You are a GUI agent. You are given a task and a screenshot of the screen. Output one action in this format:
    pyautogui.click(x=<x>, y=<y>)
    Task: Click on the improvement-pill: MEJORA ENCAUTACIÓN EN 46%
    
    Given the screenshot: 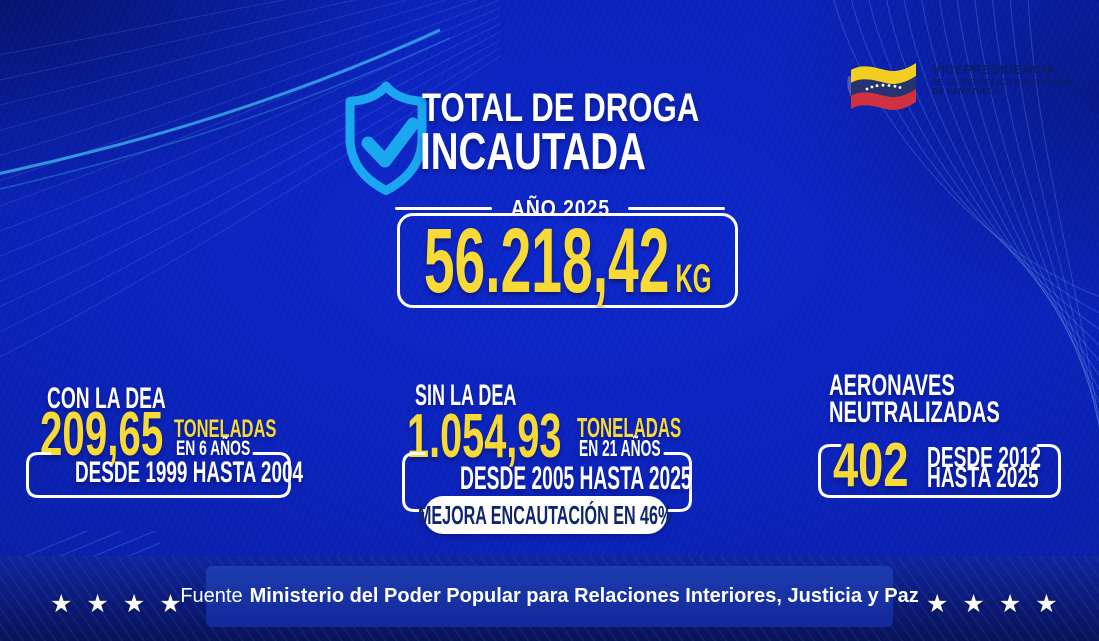 What is the action you would take?
    pyautogui.click(x=545, y=515)
    